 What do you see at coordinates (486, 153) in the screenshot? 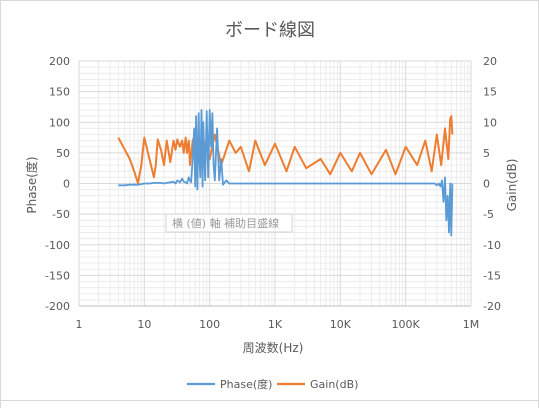
I see `y-right-tick-label: 5` at bounding box center [486, 153].